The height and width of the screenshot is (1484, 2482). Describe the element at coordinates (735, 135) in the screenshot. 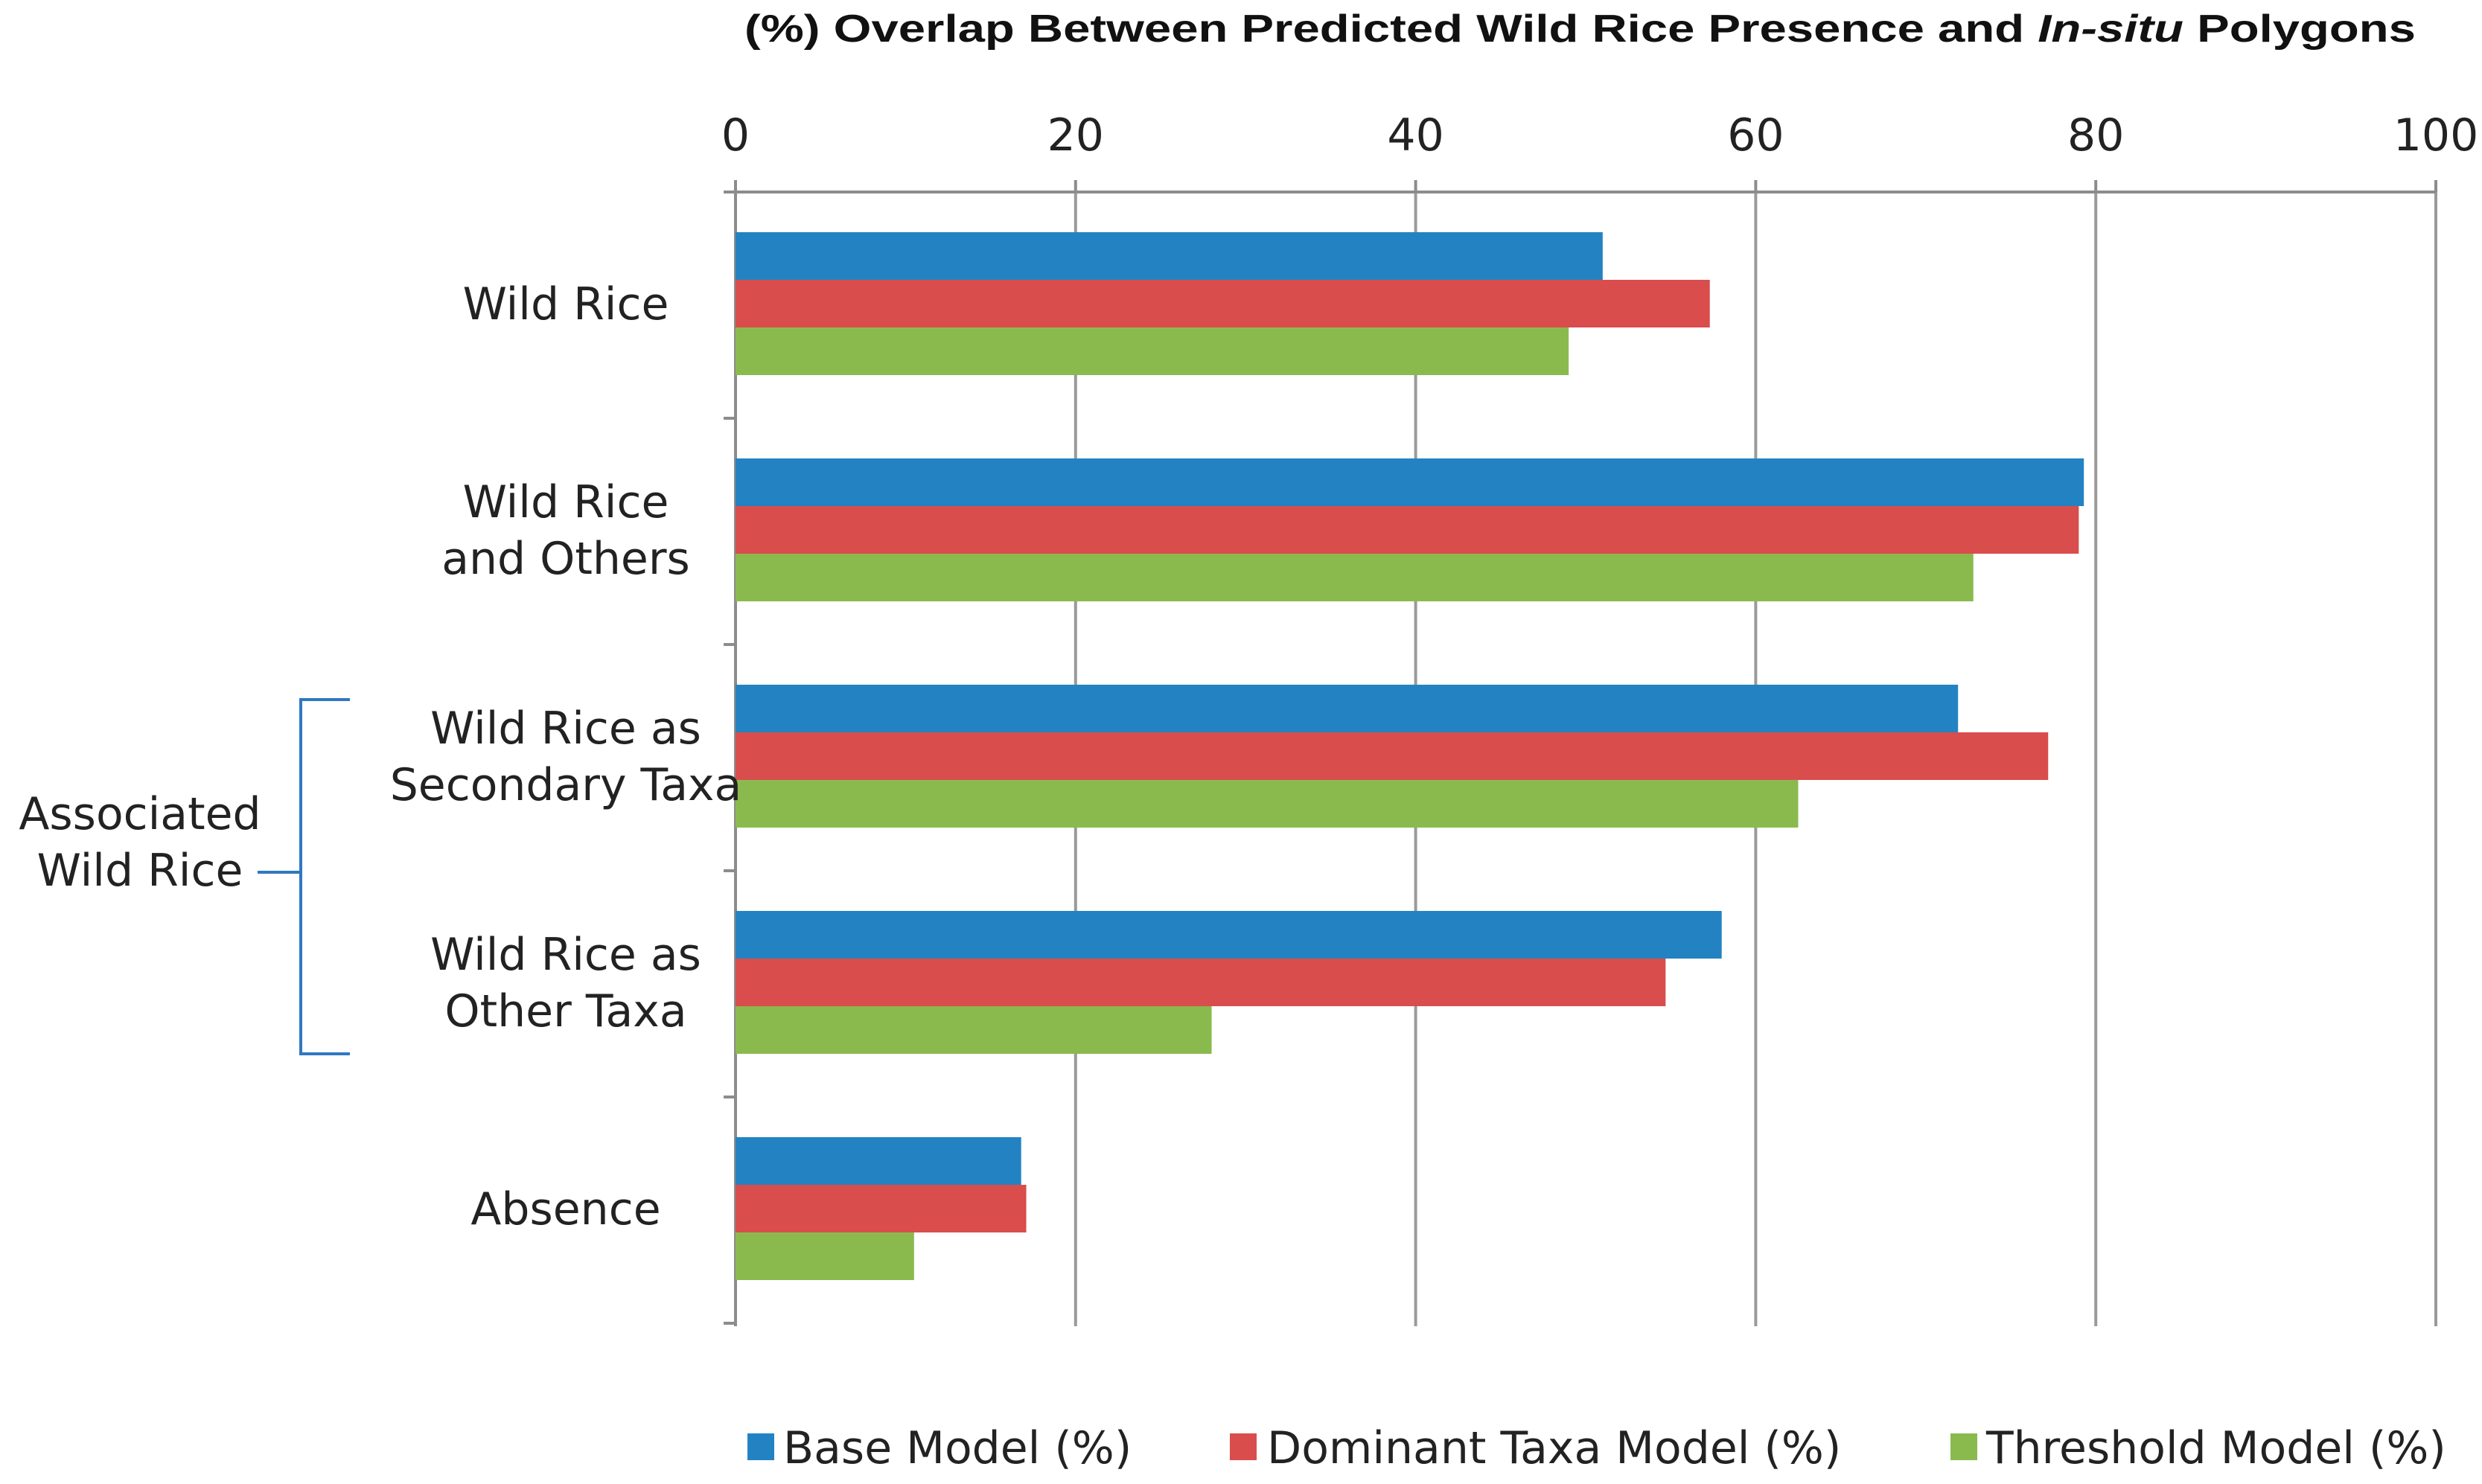

I see `x-tick-label-0: 0` at that location.